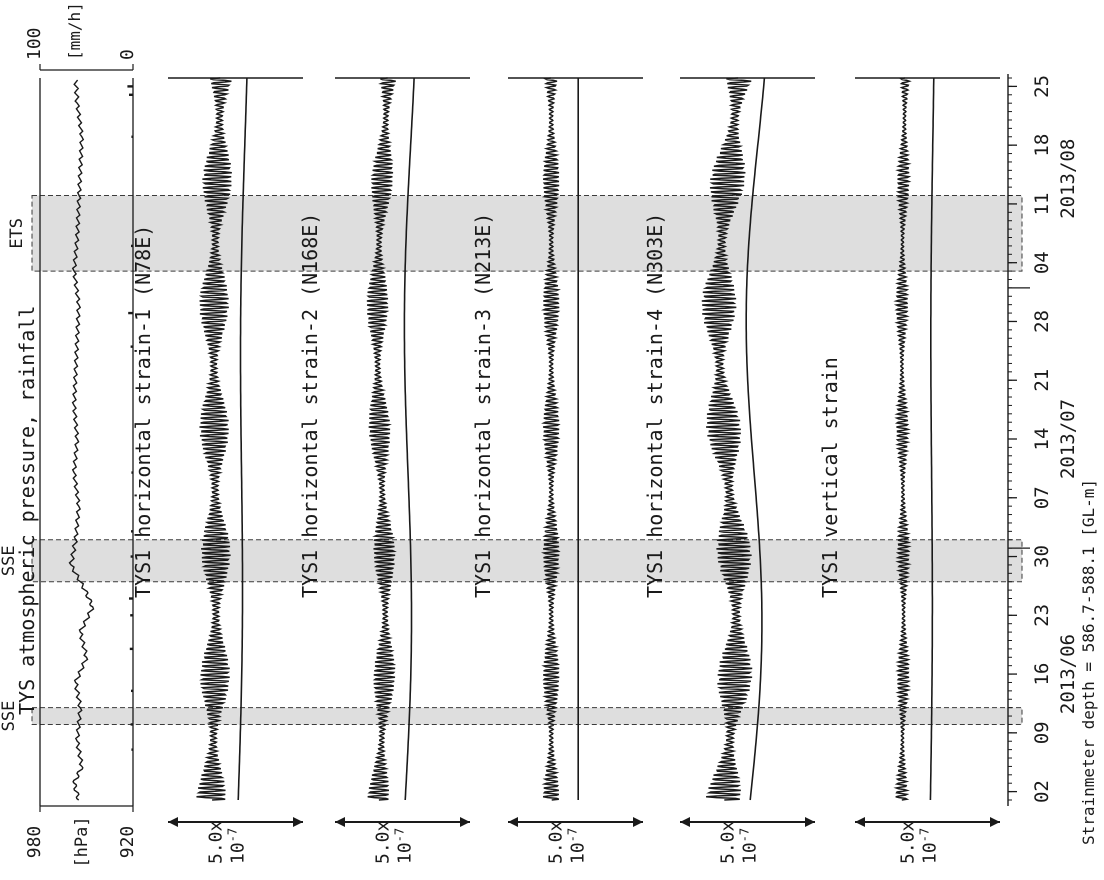 This screenshot has height=880, width=1104. What do you see at coordinates (1088, 662) in the screenshot?
I see `strainmeter-depth-note: Strainmeter depth = 586.7-588.1 [GL-m]` at bounding box center [1088, 662].